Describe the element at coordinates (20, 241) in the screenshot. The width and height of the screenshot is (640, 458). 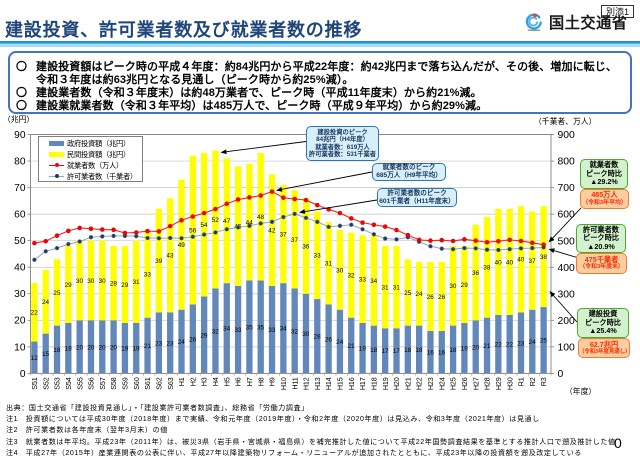
I see `svg-text: 50` at that location.